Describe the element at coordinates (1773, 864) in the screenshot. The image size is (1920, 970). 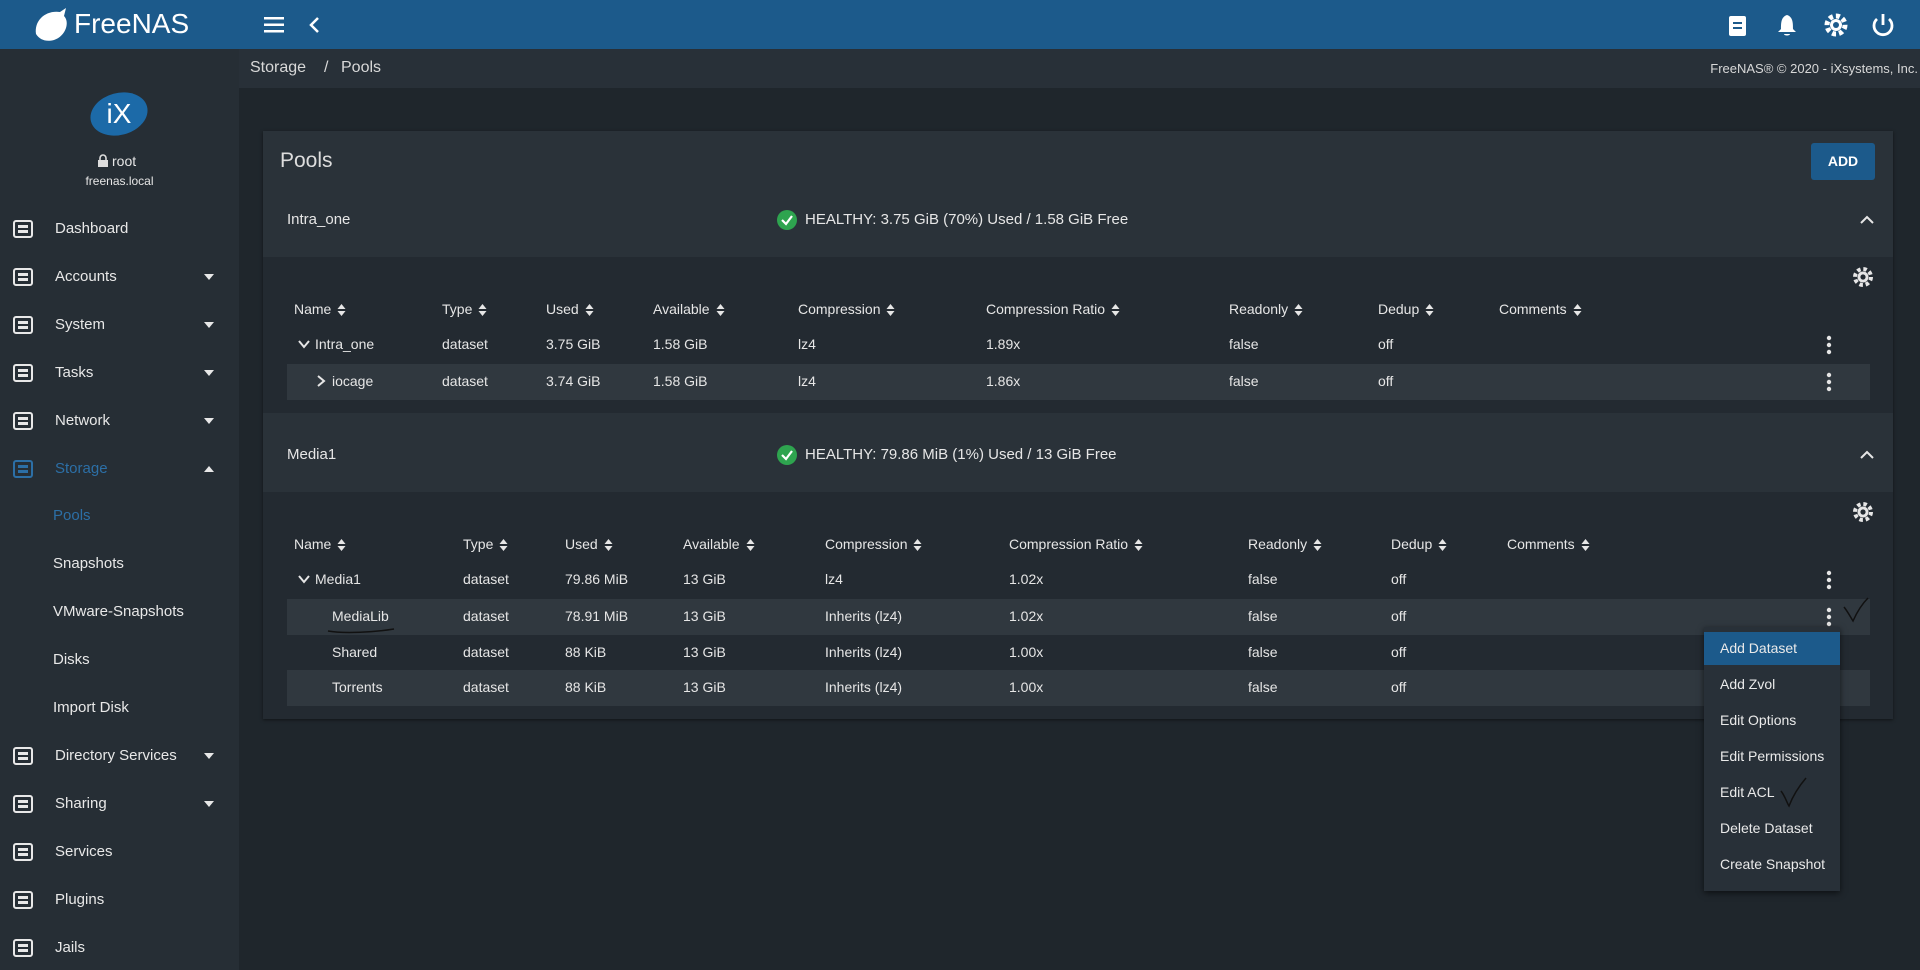
I see `menu-item: Create Snapshot` at that location.